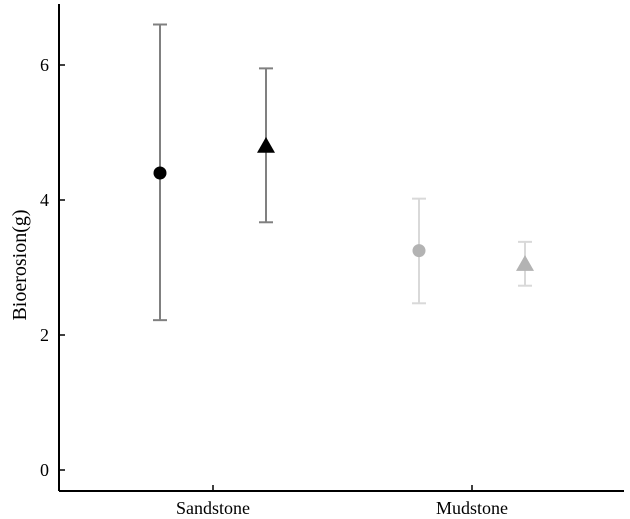 This screenshot has height=519, width=630. I want to click on y-tick-label: 4, so click(44, 200).